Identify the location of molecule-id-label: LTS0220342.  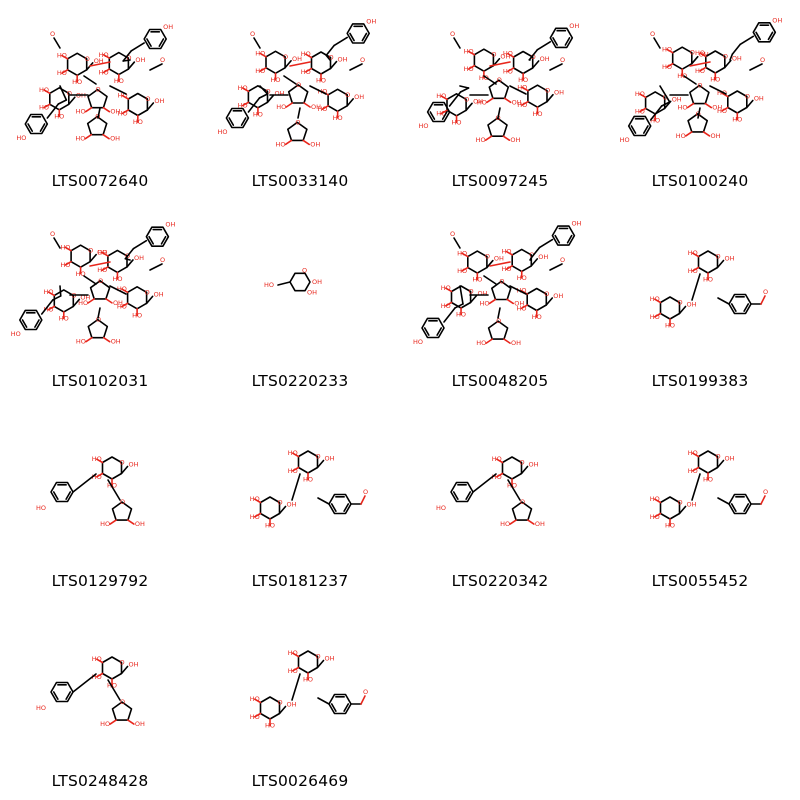
(500, 581).